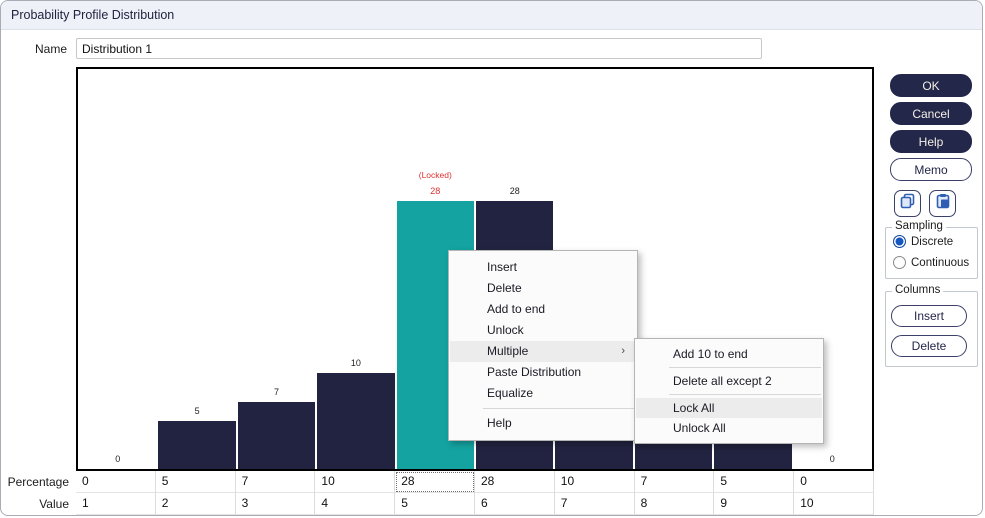  What do you see at coordinates (559, 408) in the screenshot?
I see `context-menu-separator` at bounding box center [559, 408].